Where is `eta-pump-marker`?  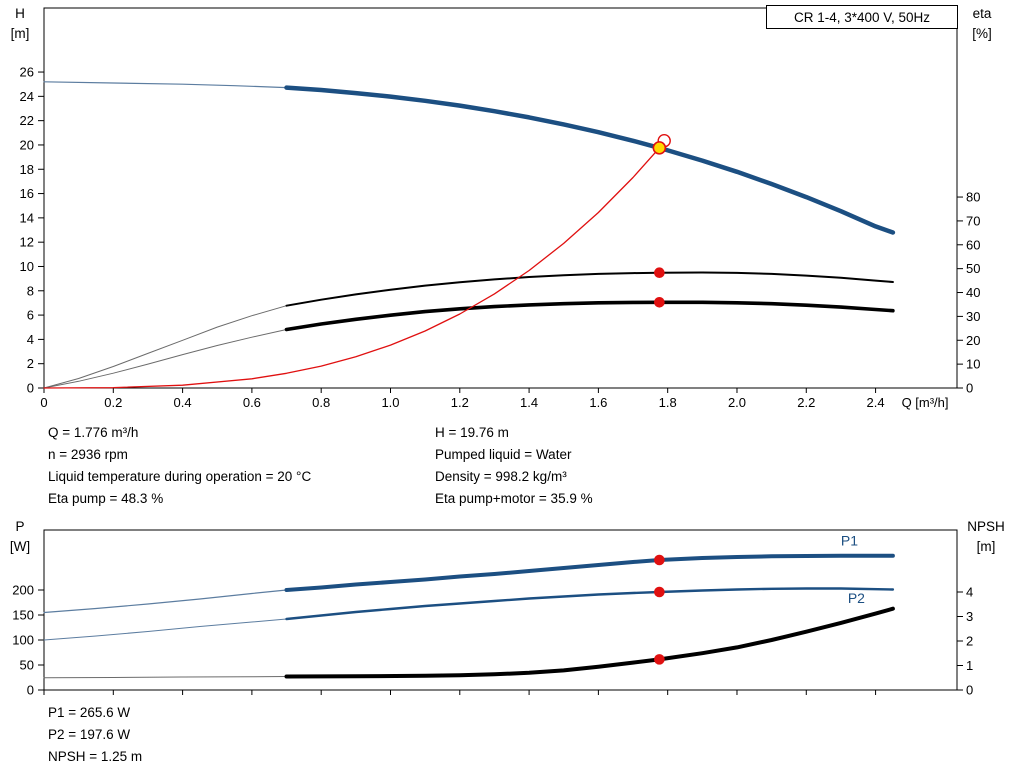 eta-pump-marker is located at coordinates (659, 273).